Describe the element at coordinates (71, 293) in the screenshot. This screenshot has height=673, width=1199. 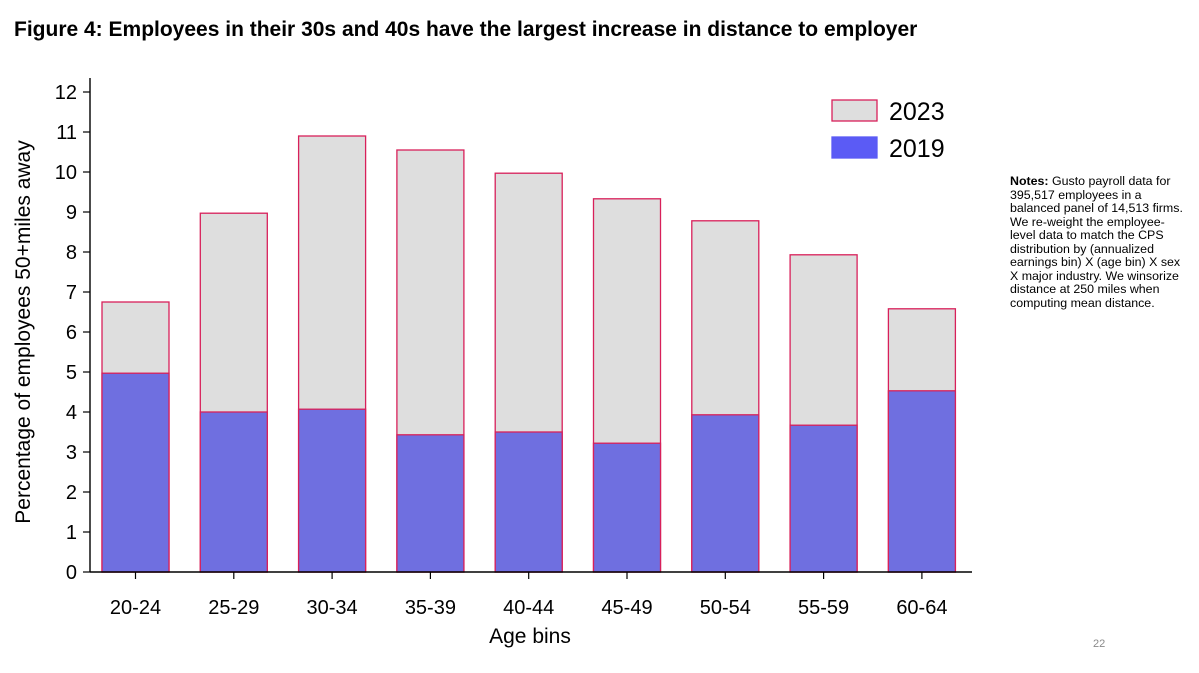
I see `y-tick-label: 7` at that location.